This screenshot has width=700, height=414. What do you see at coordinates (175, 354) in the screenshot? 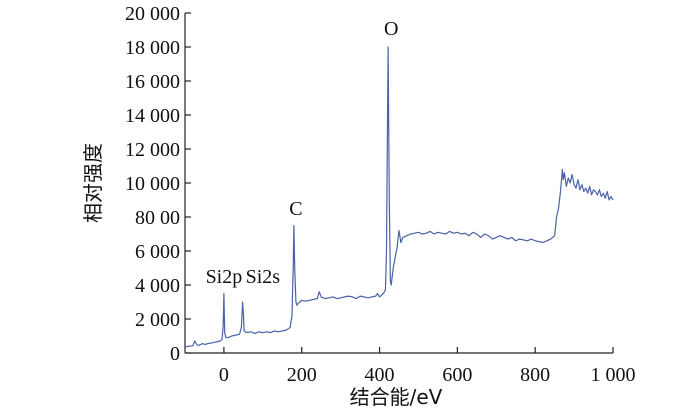
I see `y-tick-label: 0` at bounding box center [175, 354].